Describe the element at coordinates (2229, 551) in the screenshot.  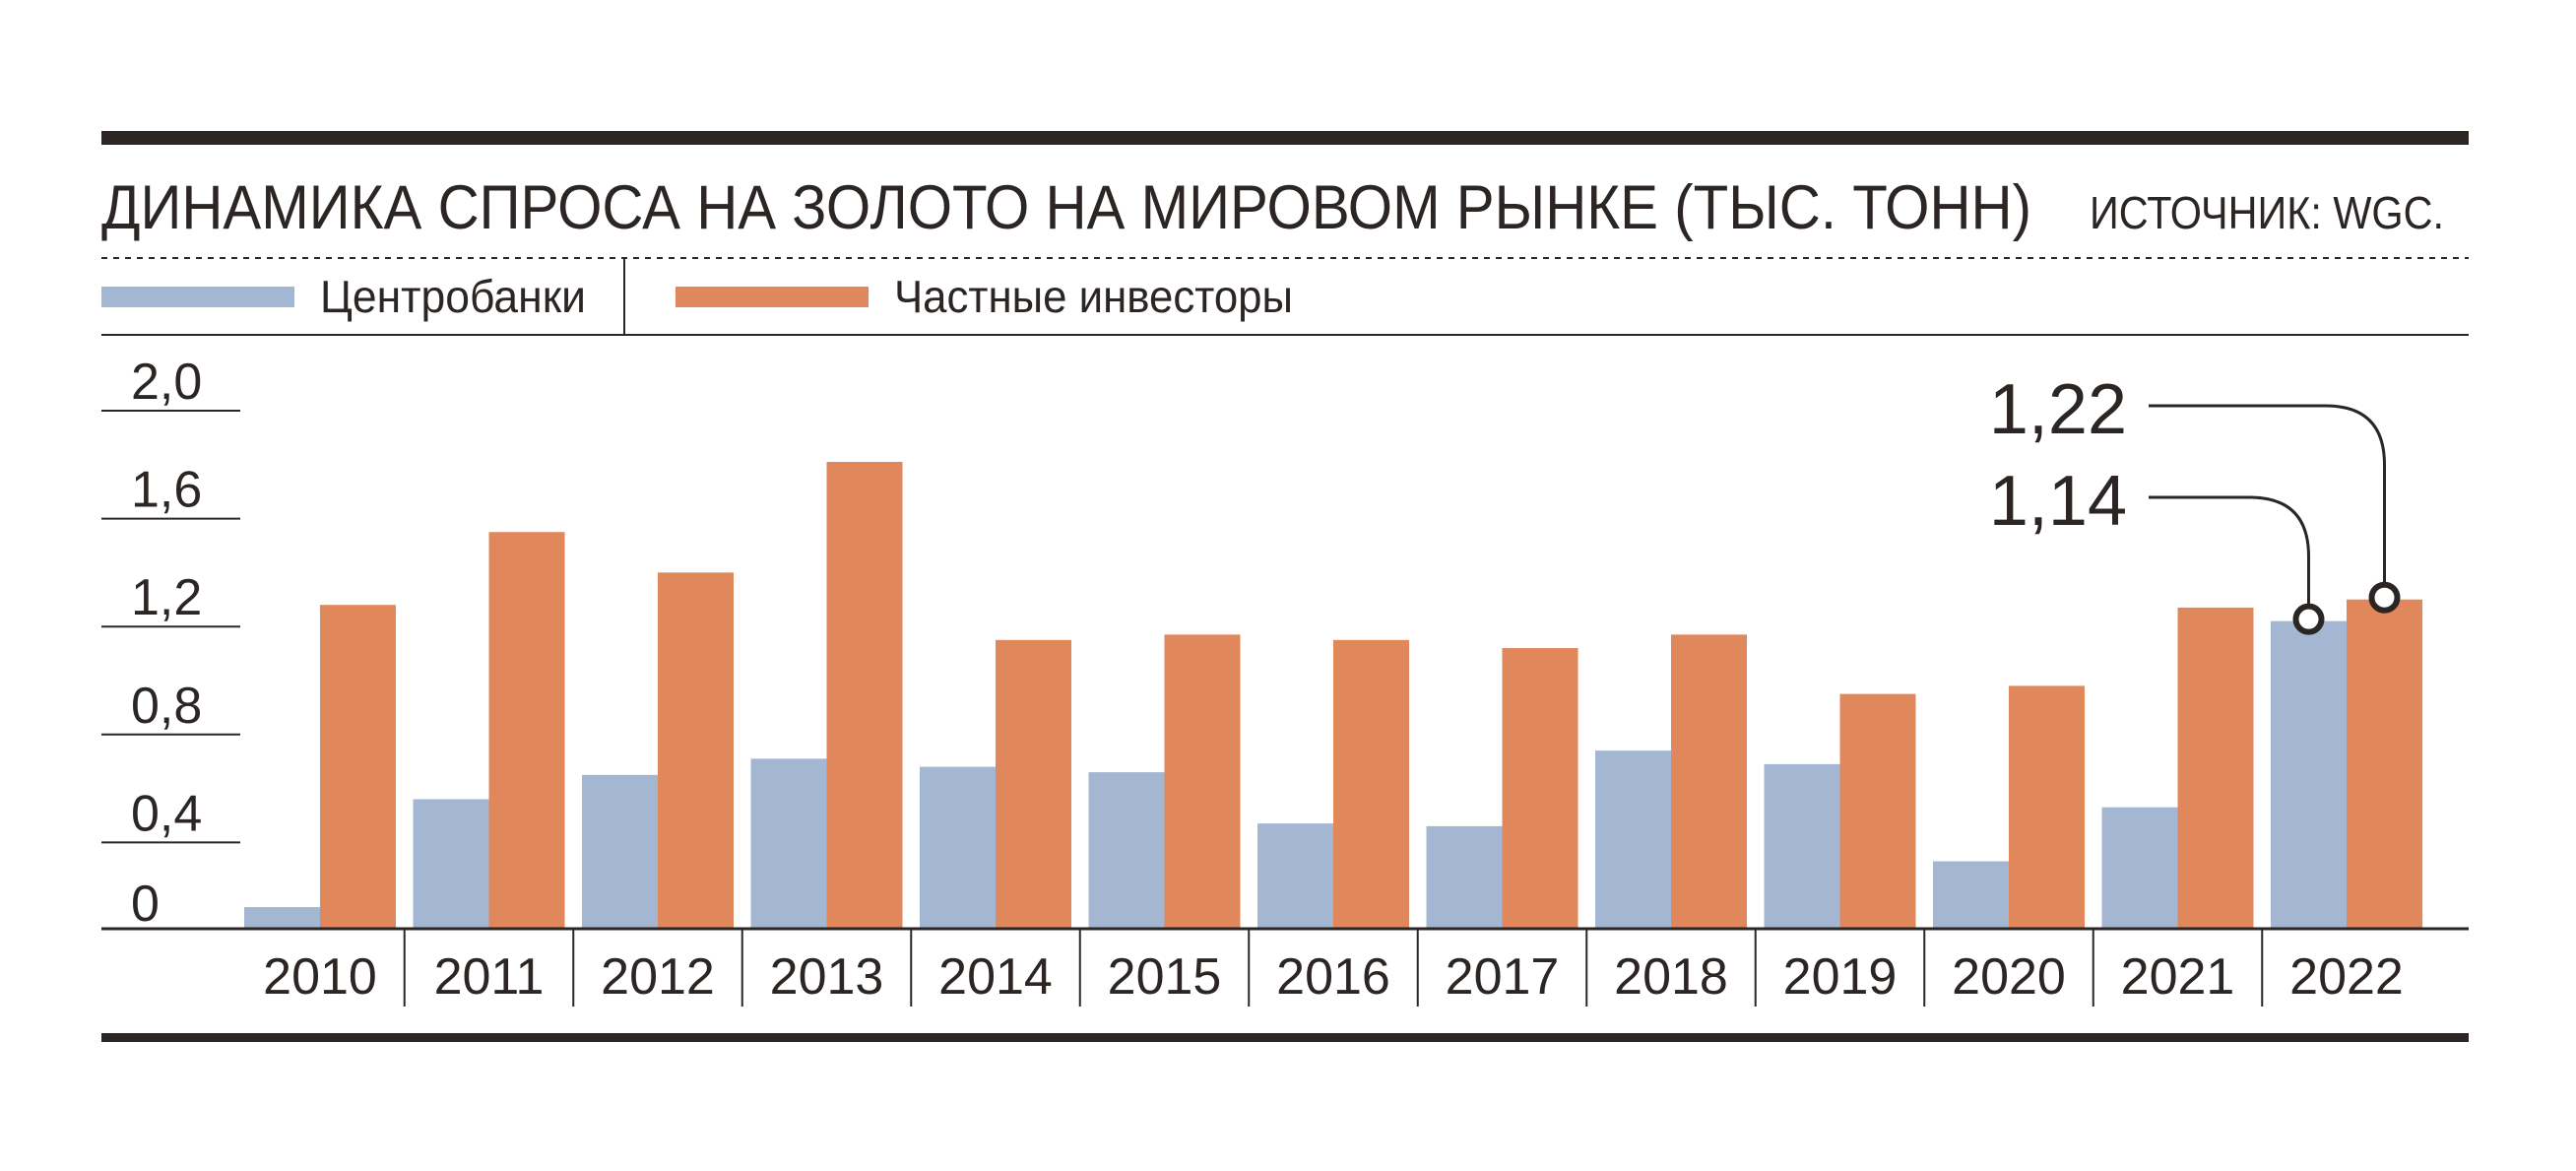
I see `callout-leader-central-banks` at that location.